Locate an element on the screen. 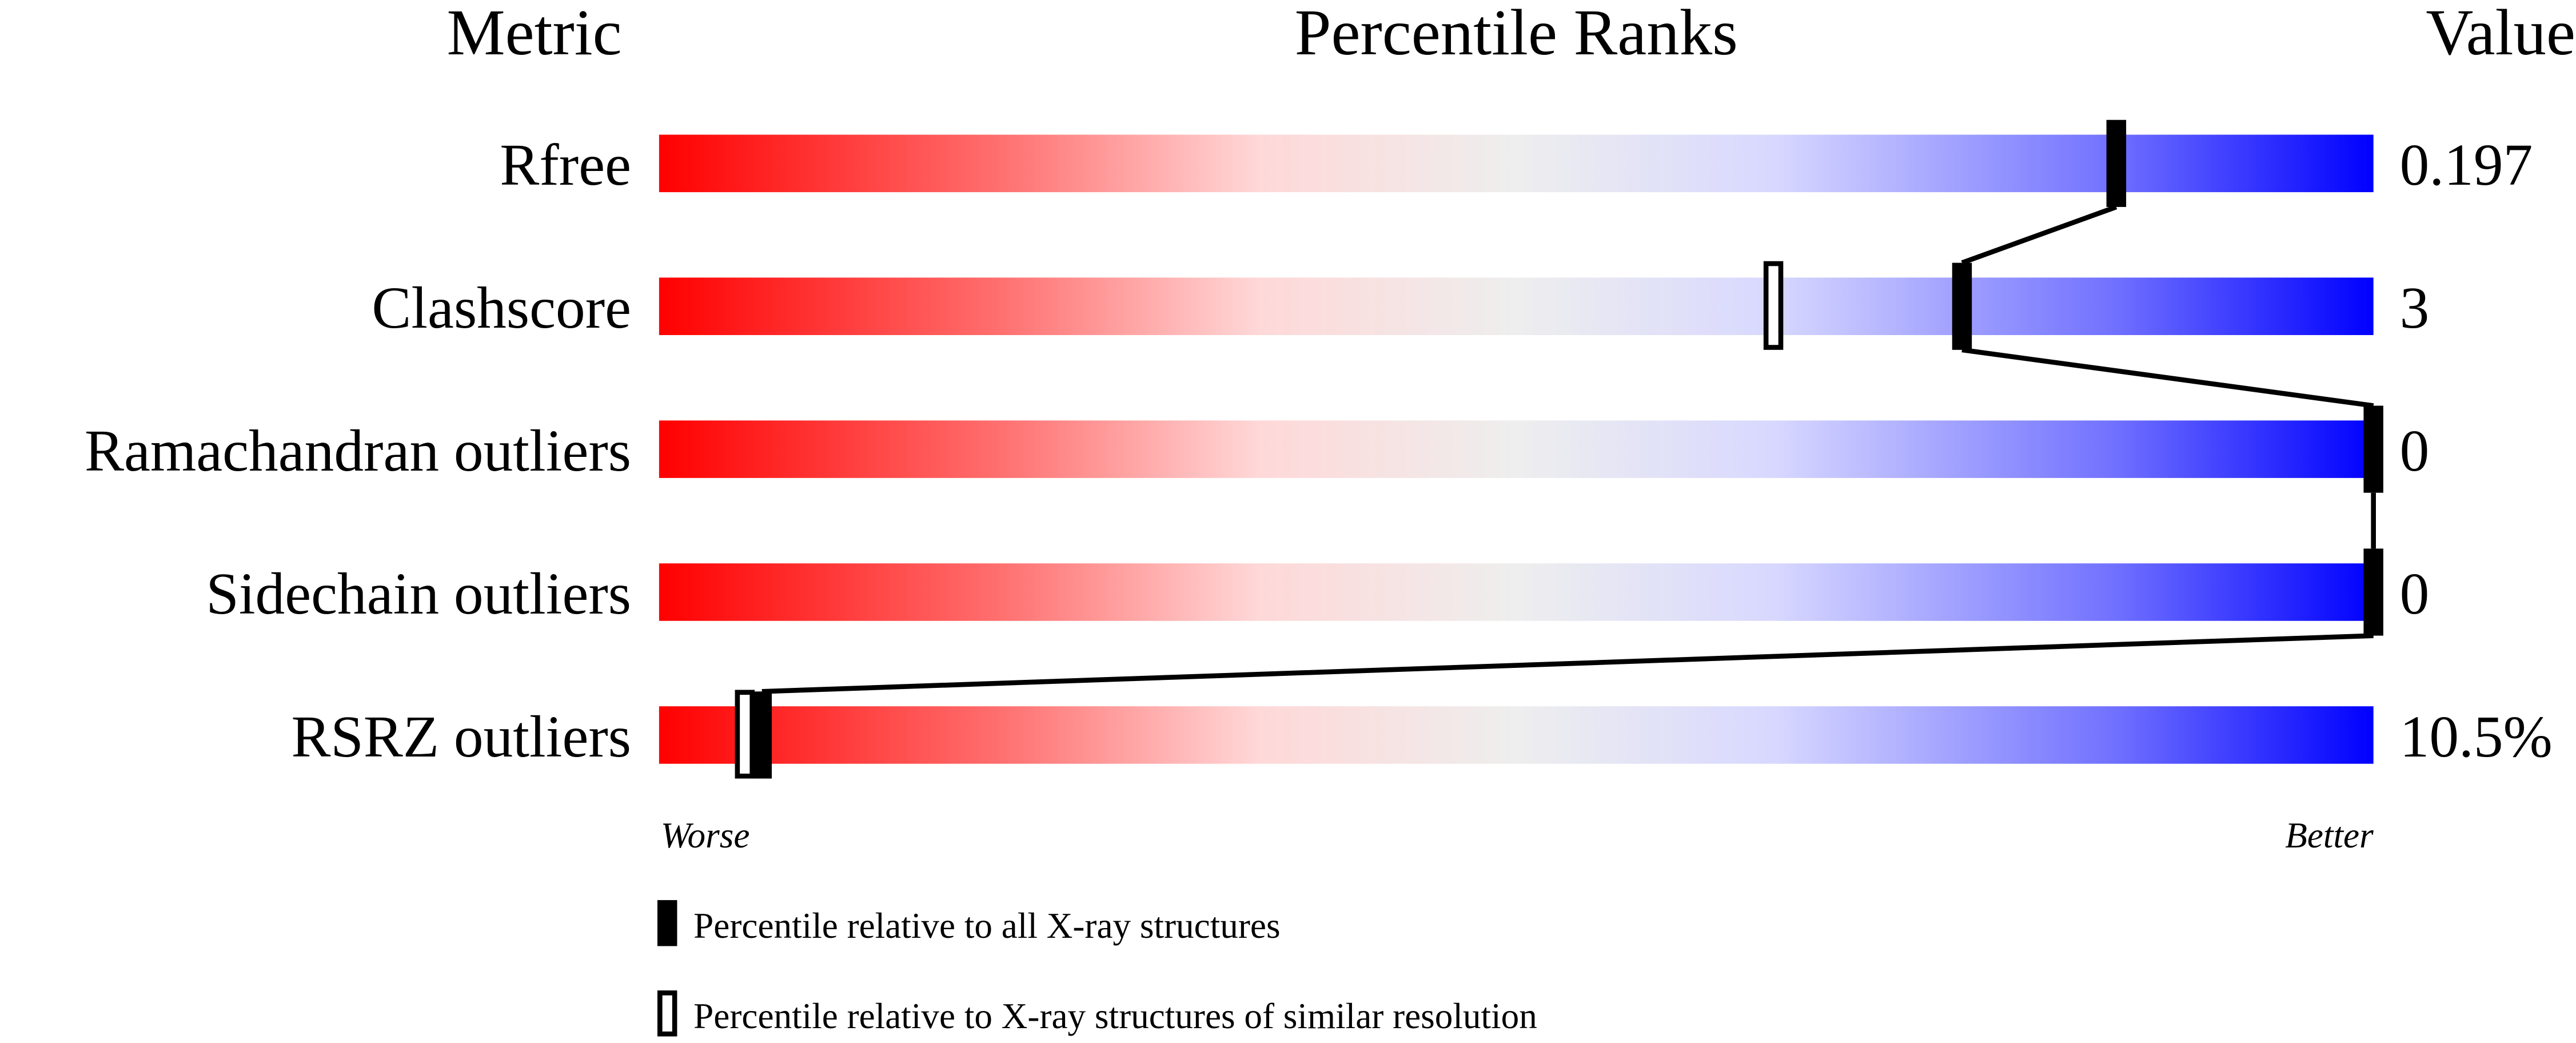 Image resolution: width=2576 pixels, height=1043 pixels. metric-label: RSRZ outliers is located at coordinates (461, 737).